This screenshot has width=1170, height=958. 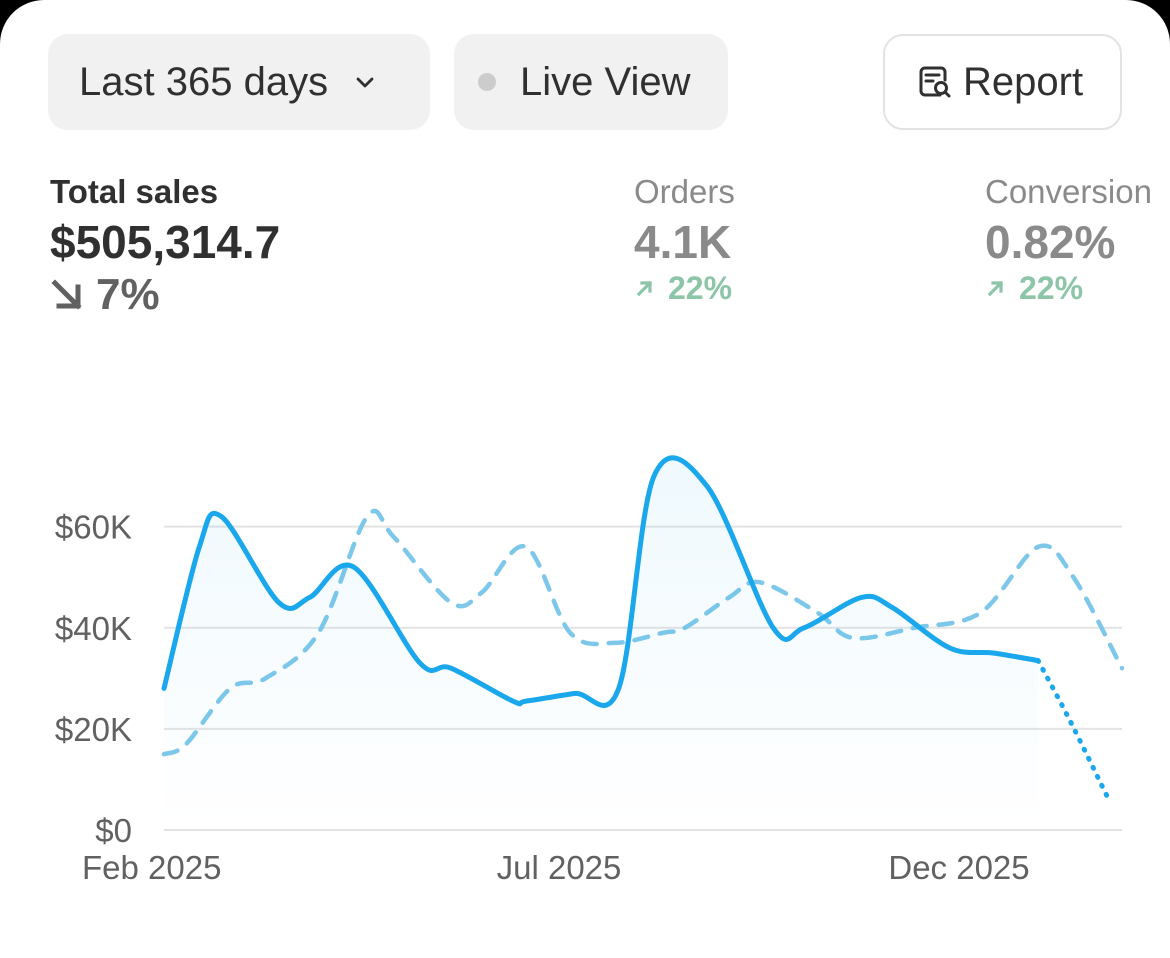 I want to click on metric-label: Orders, so click(x=684, y=191).